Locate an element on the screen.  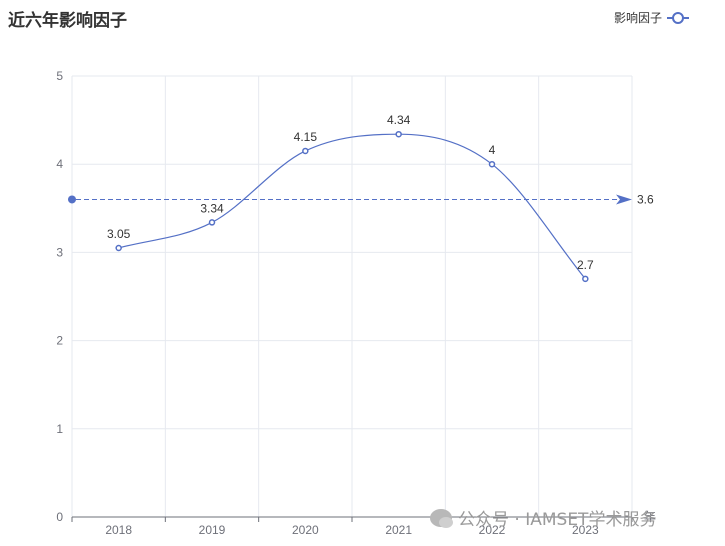
legend-line-icon is located at coordinates (678, 17).